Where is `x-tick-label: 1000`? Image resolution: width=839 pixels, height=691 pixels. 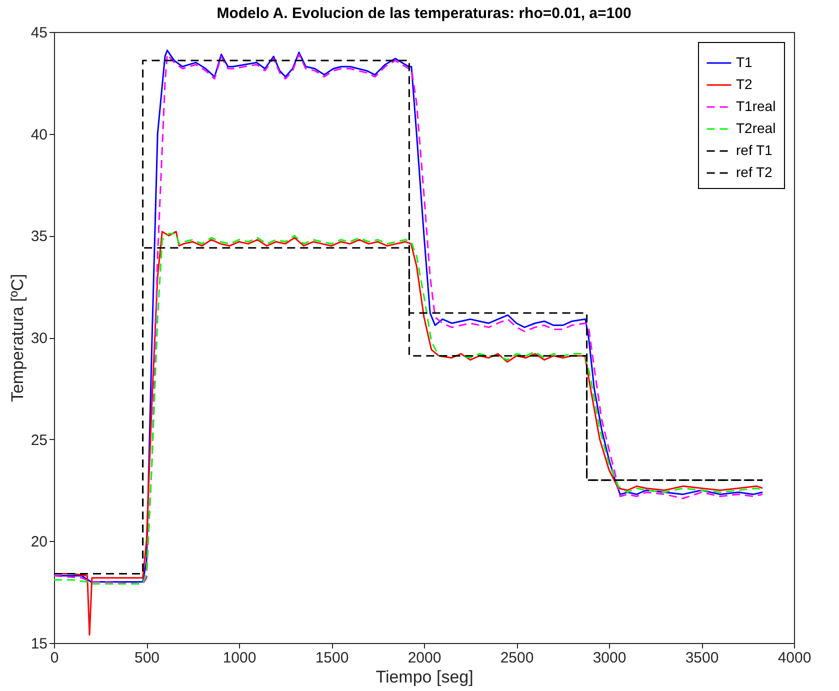
x-tick-label: 1000 is located at coordinates (239, 658).